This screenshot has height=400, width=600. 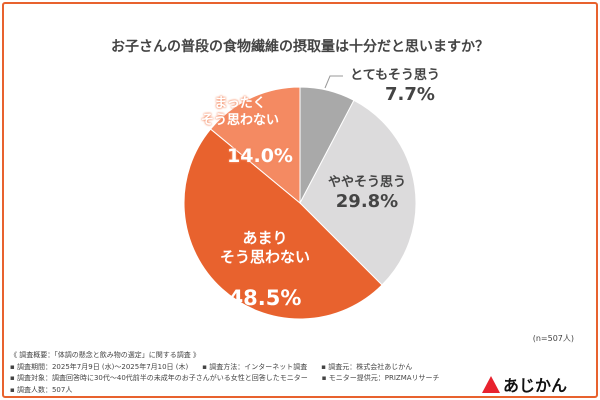 I want to click on leader-line, so click(x=333, y=82).